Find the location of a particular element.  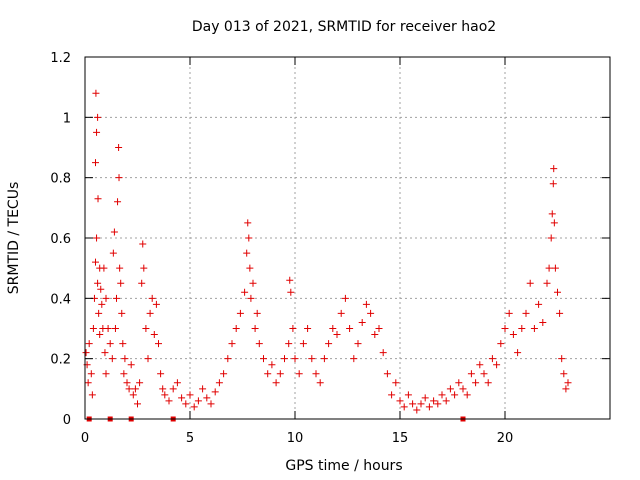

x-tick-label: 15 is located at coordinates (400, 438).